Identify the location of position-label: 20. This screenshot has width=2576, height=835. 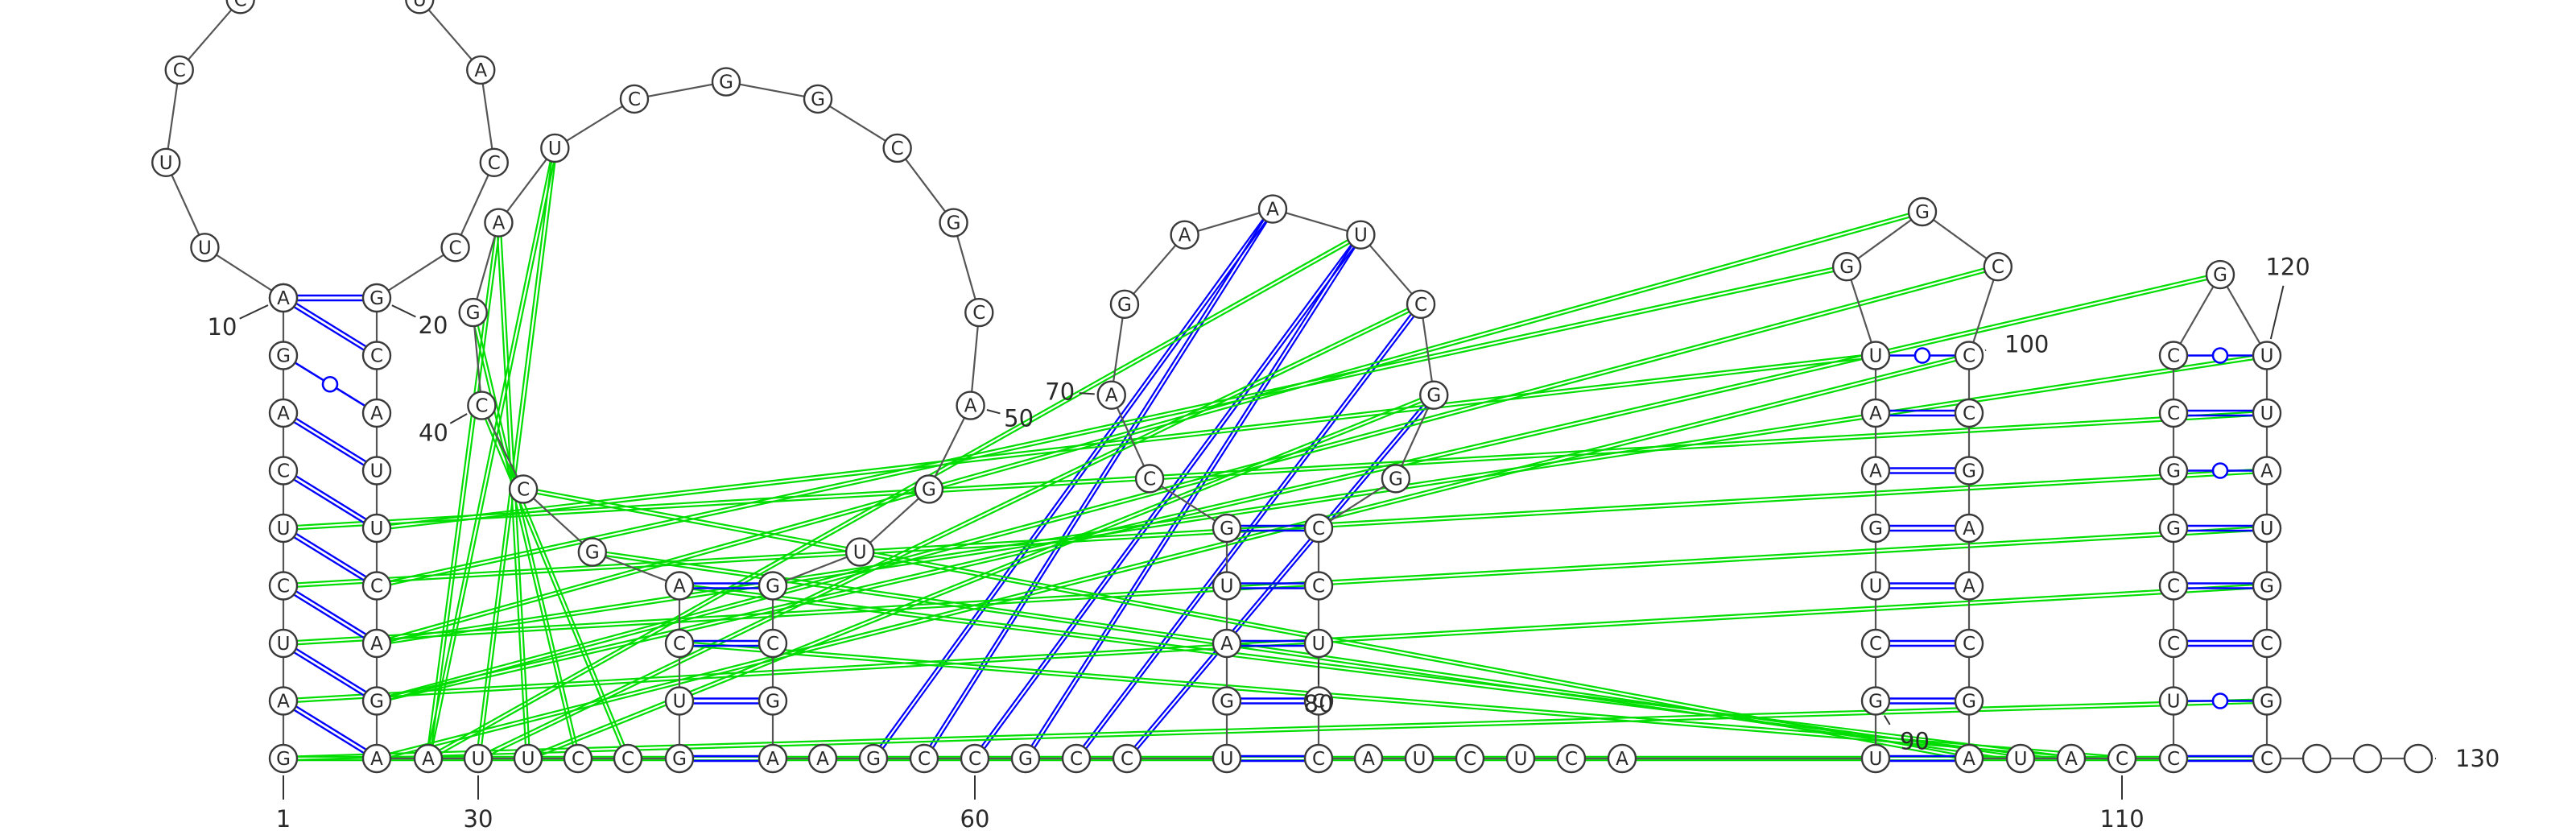
(419, 321).